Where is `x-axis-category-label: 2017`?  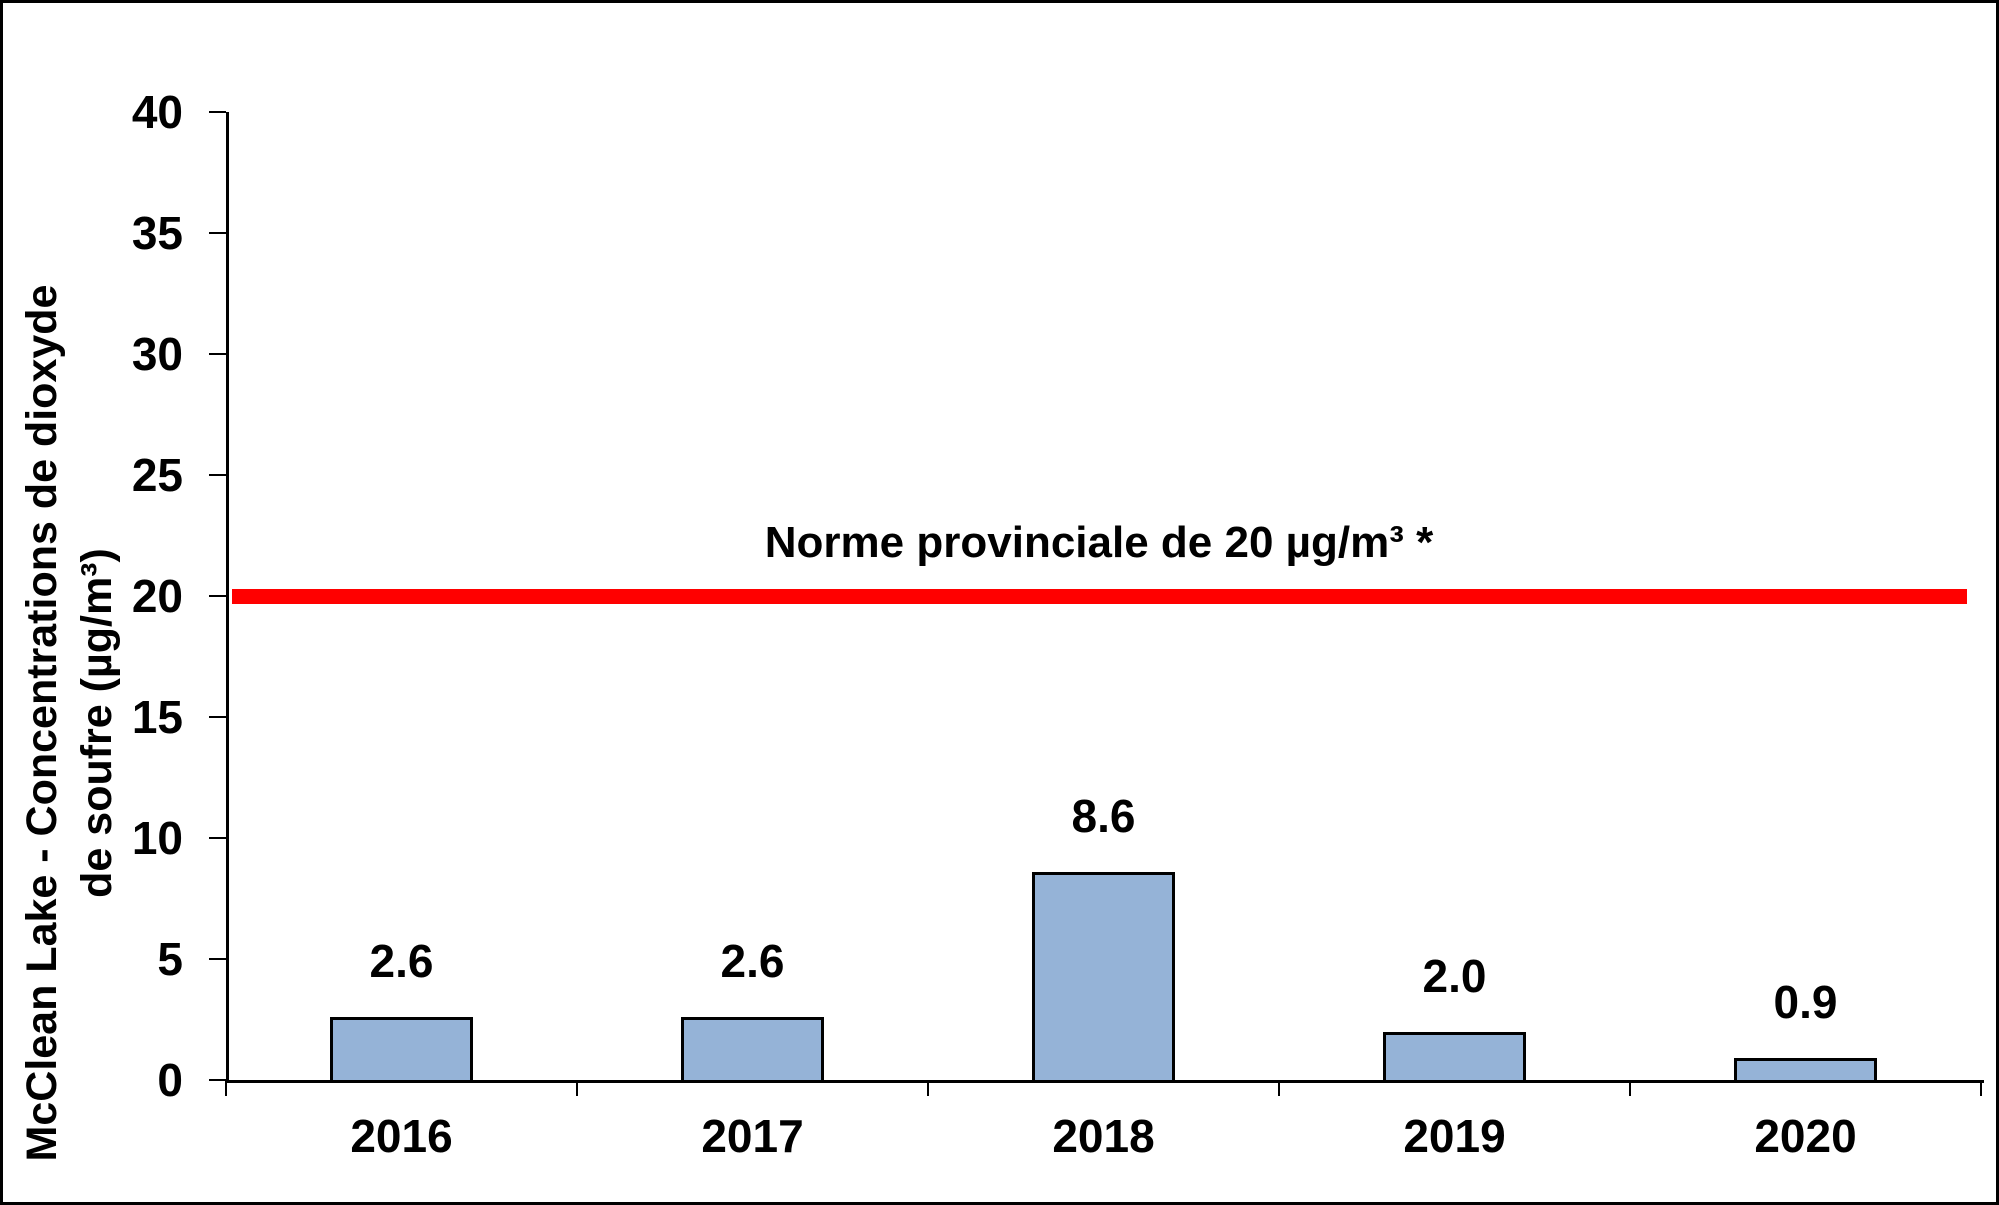 x-axis-category-label: 2017 is located at coordinates (752, 1136).